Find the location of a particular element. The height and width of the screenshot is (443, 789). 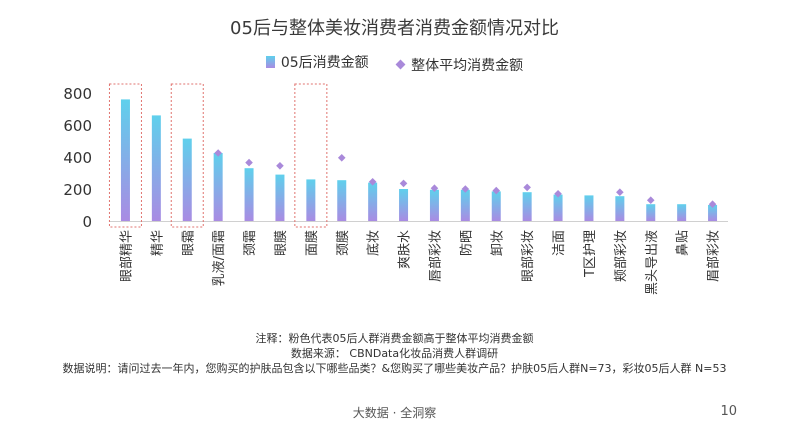

y-tick-label: 400 is located at coordinates (77, 158).